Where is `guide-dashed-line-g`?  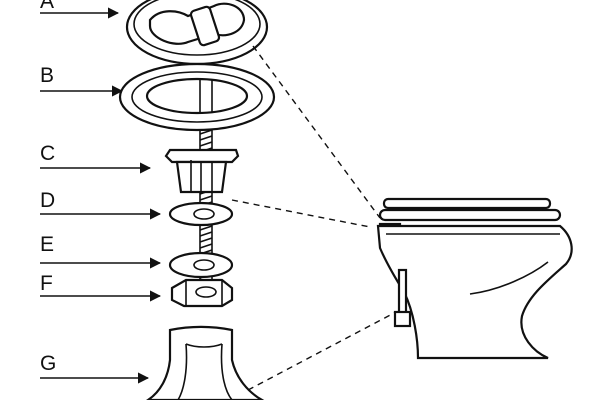
guide-dashed-line-g is located at coordinates (322, 351).